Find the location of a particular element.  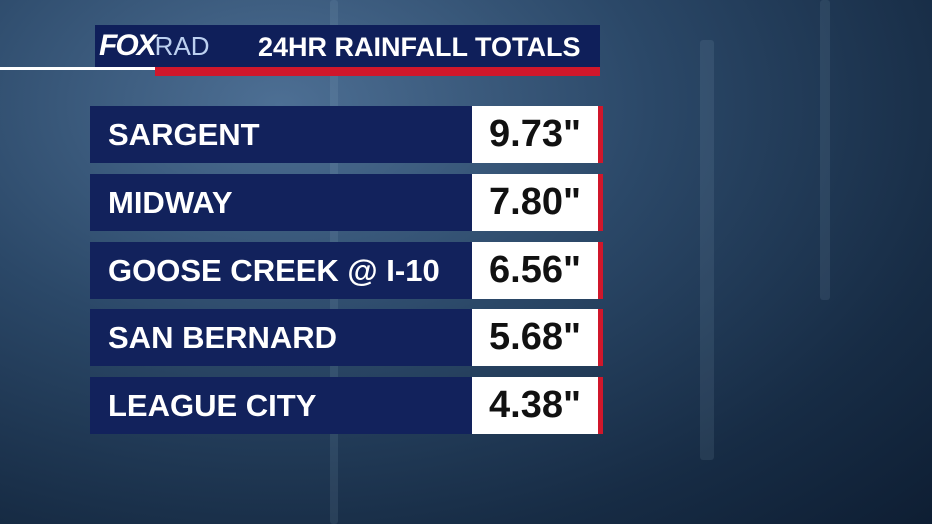

logo-rad: RAD is located at coordinates (182, 46).